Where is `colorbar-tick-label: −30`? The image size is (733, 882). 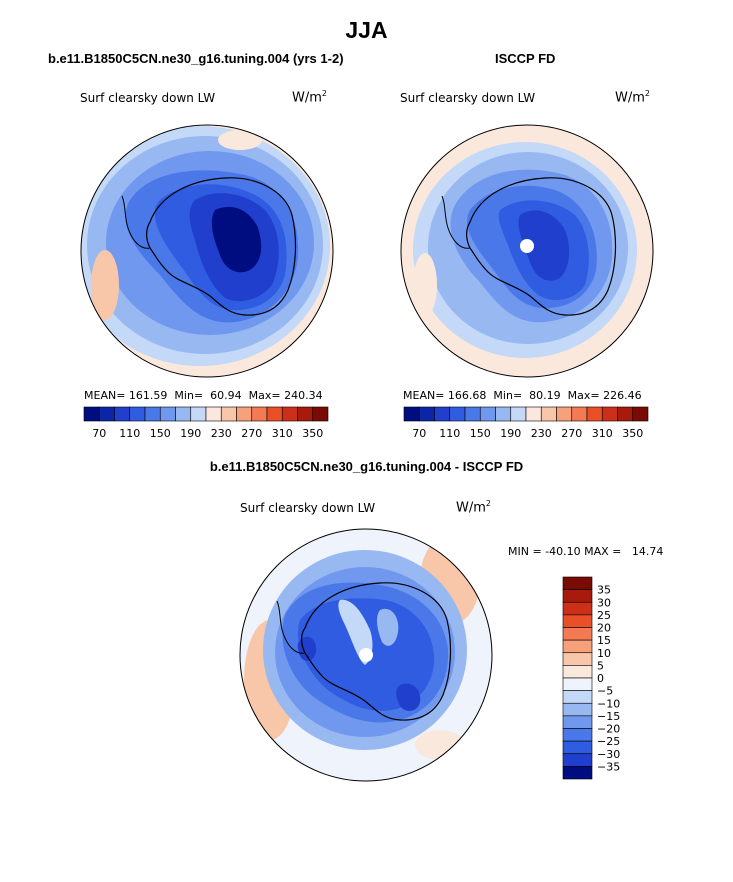 colorbar-tick-label: −30 is located at coordinates (608, 754).